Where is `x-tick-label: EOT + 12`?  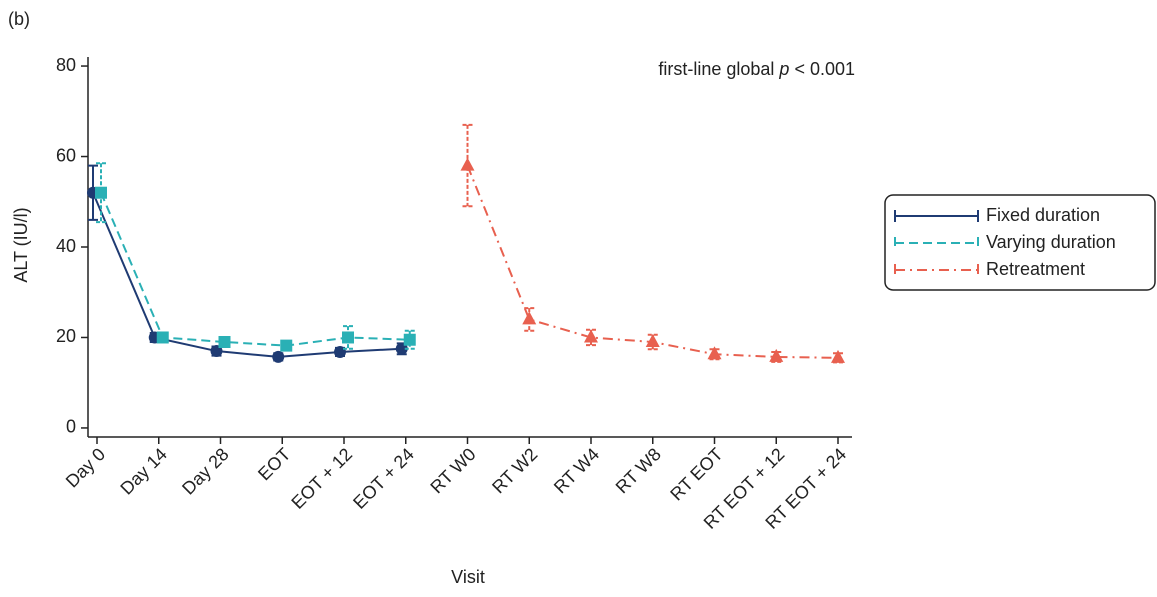 x-tick-label: EOT + 12 is located at coordinates (321, 478).